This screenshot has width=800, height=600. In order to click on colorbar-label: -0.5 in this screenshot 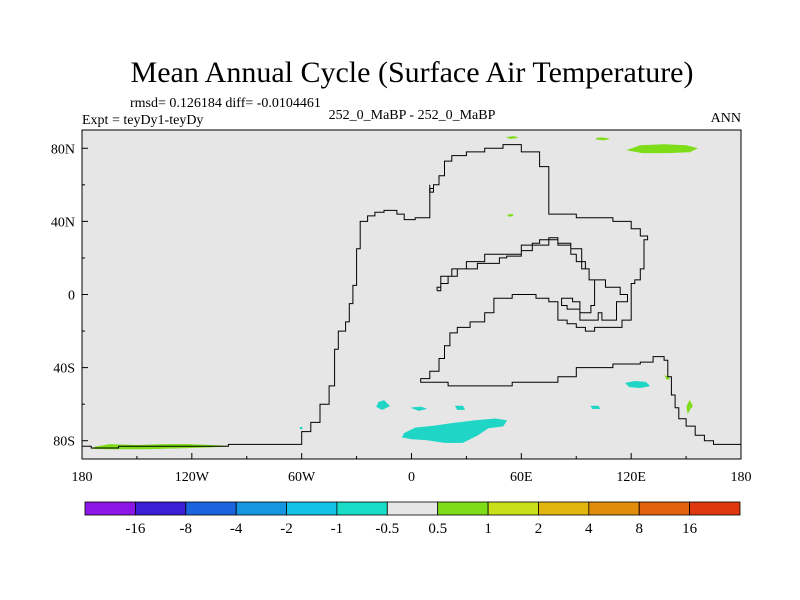, I will do `click(387, 529)`.